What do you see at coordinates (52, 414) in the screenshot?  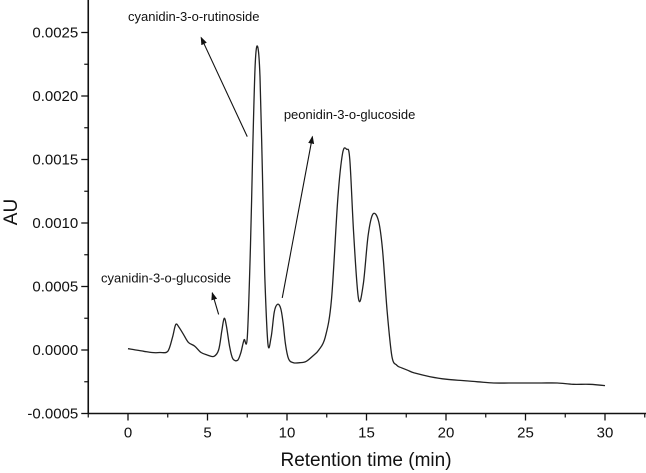 I see `y-tick-label: -0.0005` at bounding box center [52, 414].